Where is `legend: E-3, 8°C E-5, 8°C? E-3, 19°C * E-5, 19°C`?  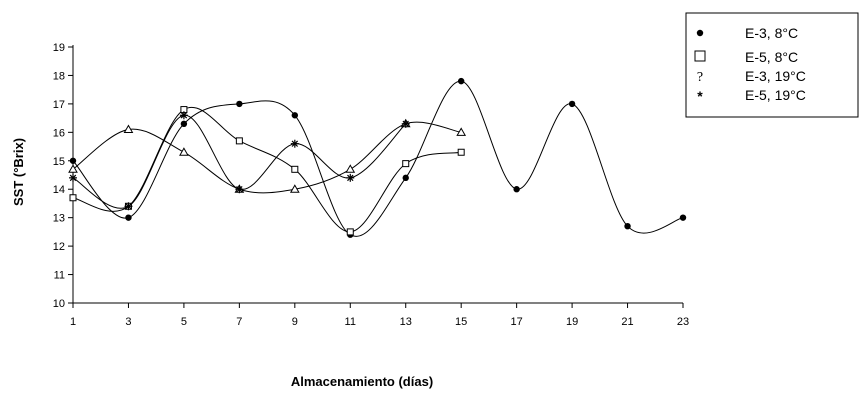
legend: E-3, 8°C E-5, 8°C? E-3, 19°C * E-5, 19°C is located at coordinates (772, 65).